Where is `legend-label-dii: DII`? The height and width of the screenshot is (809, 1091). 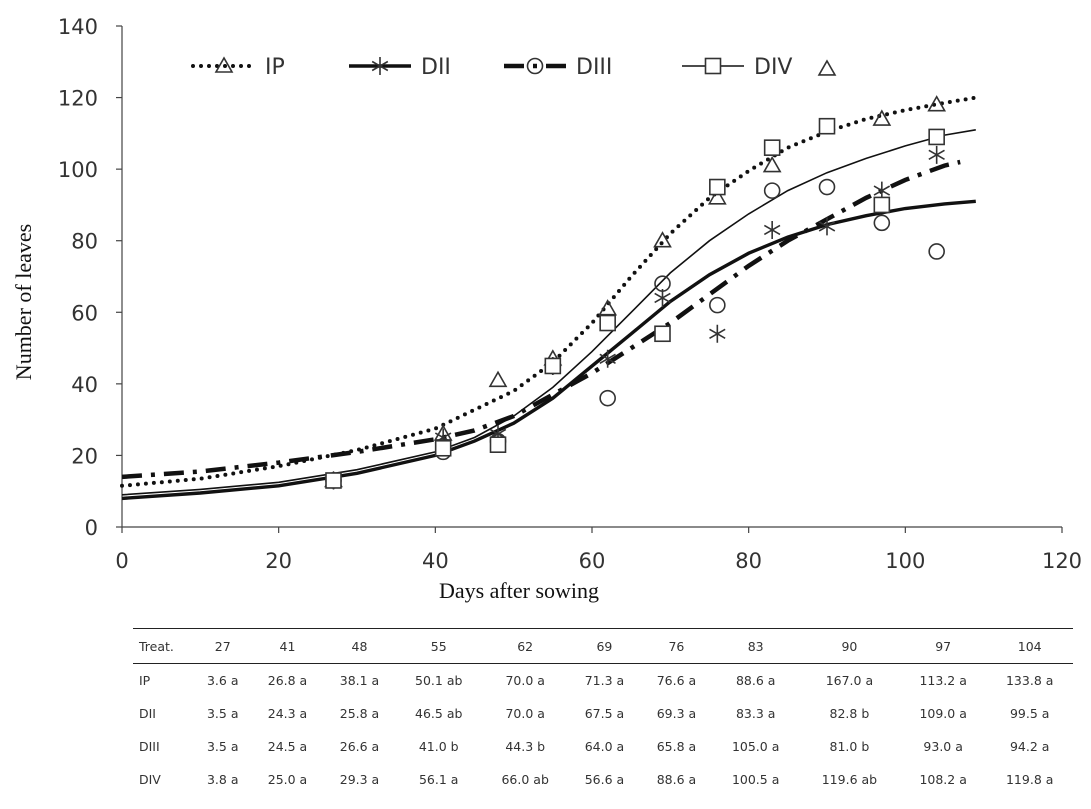
legend-label-dii: DII is located at coordinates (436, 67).